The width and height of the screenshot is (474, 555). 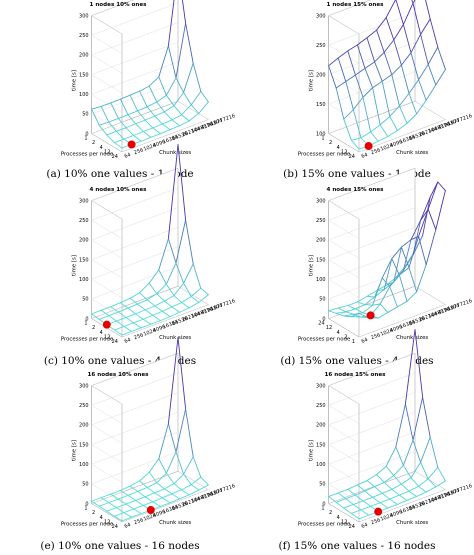 I want to click on z-tick-label: 0, so click(x=323, y=319).